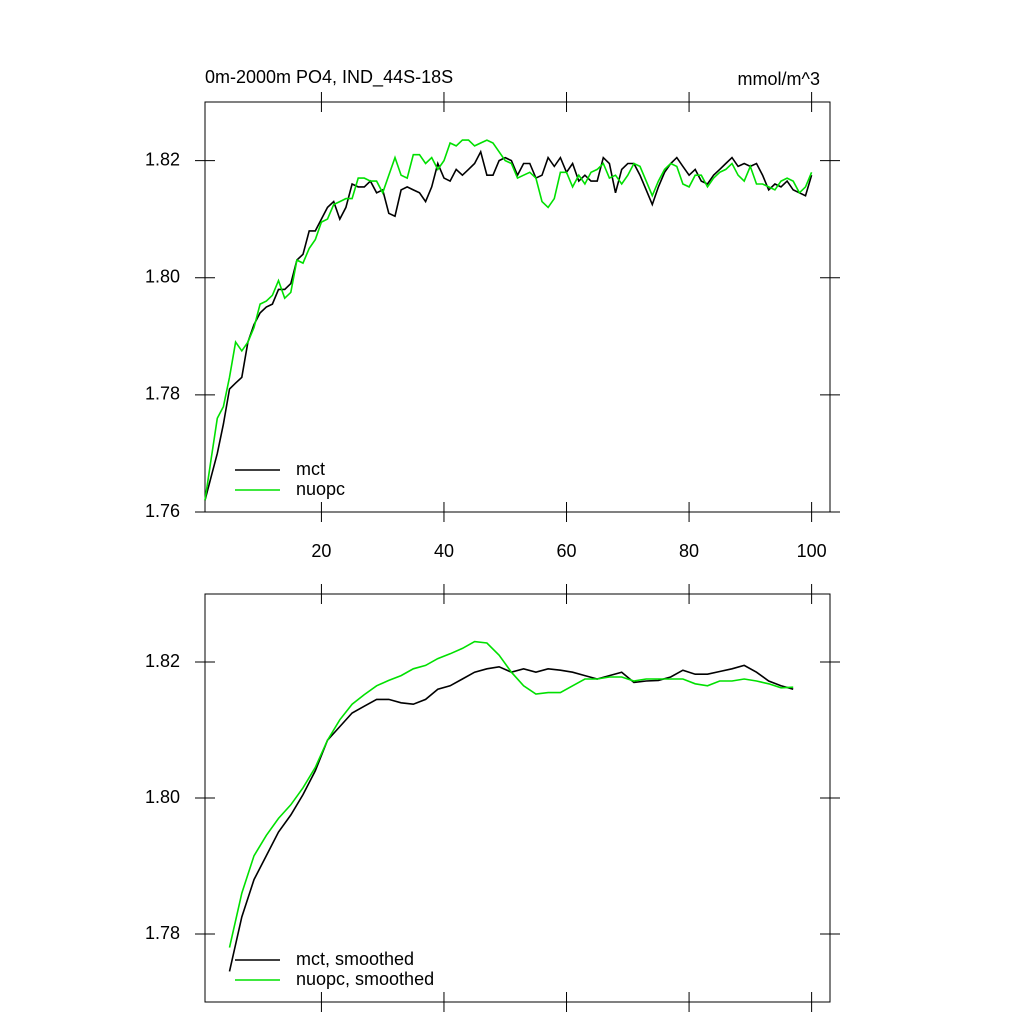 This screenshot has height=1024, width=1024. I want to click on legend-label: mct, smoothed, so click(355, 959).